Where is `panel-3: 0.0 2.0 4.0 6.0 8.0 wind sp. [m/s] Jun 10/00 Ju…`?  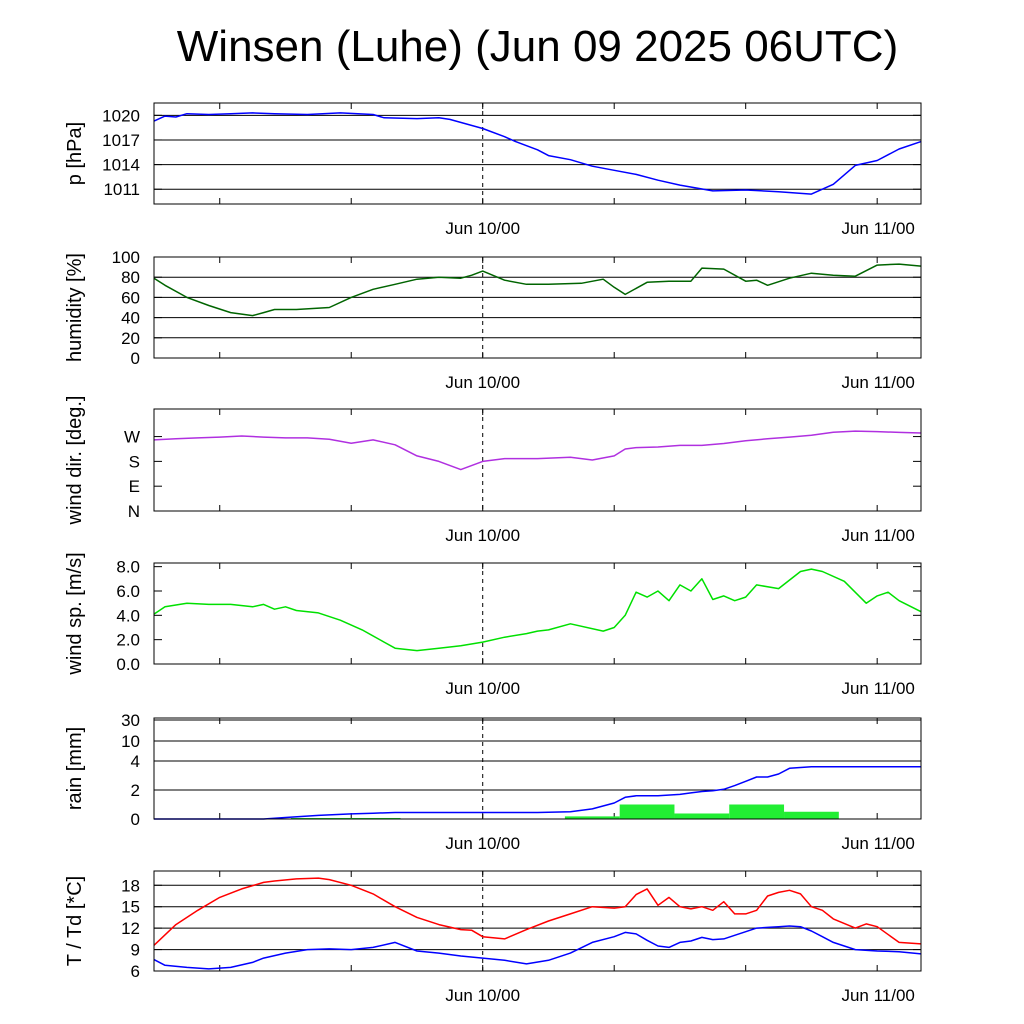 panel-3: 0.0 2.0 4.0 6.0 8.0 wind sp. [m/s] Jun 10/00 Ju… is located at coordinates (493, 625).